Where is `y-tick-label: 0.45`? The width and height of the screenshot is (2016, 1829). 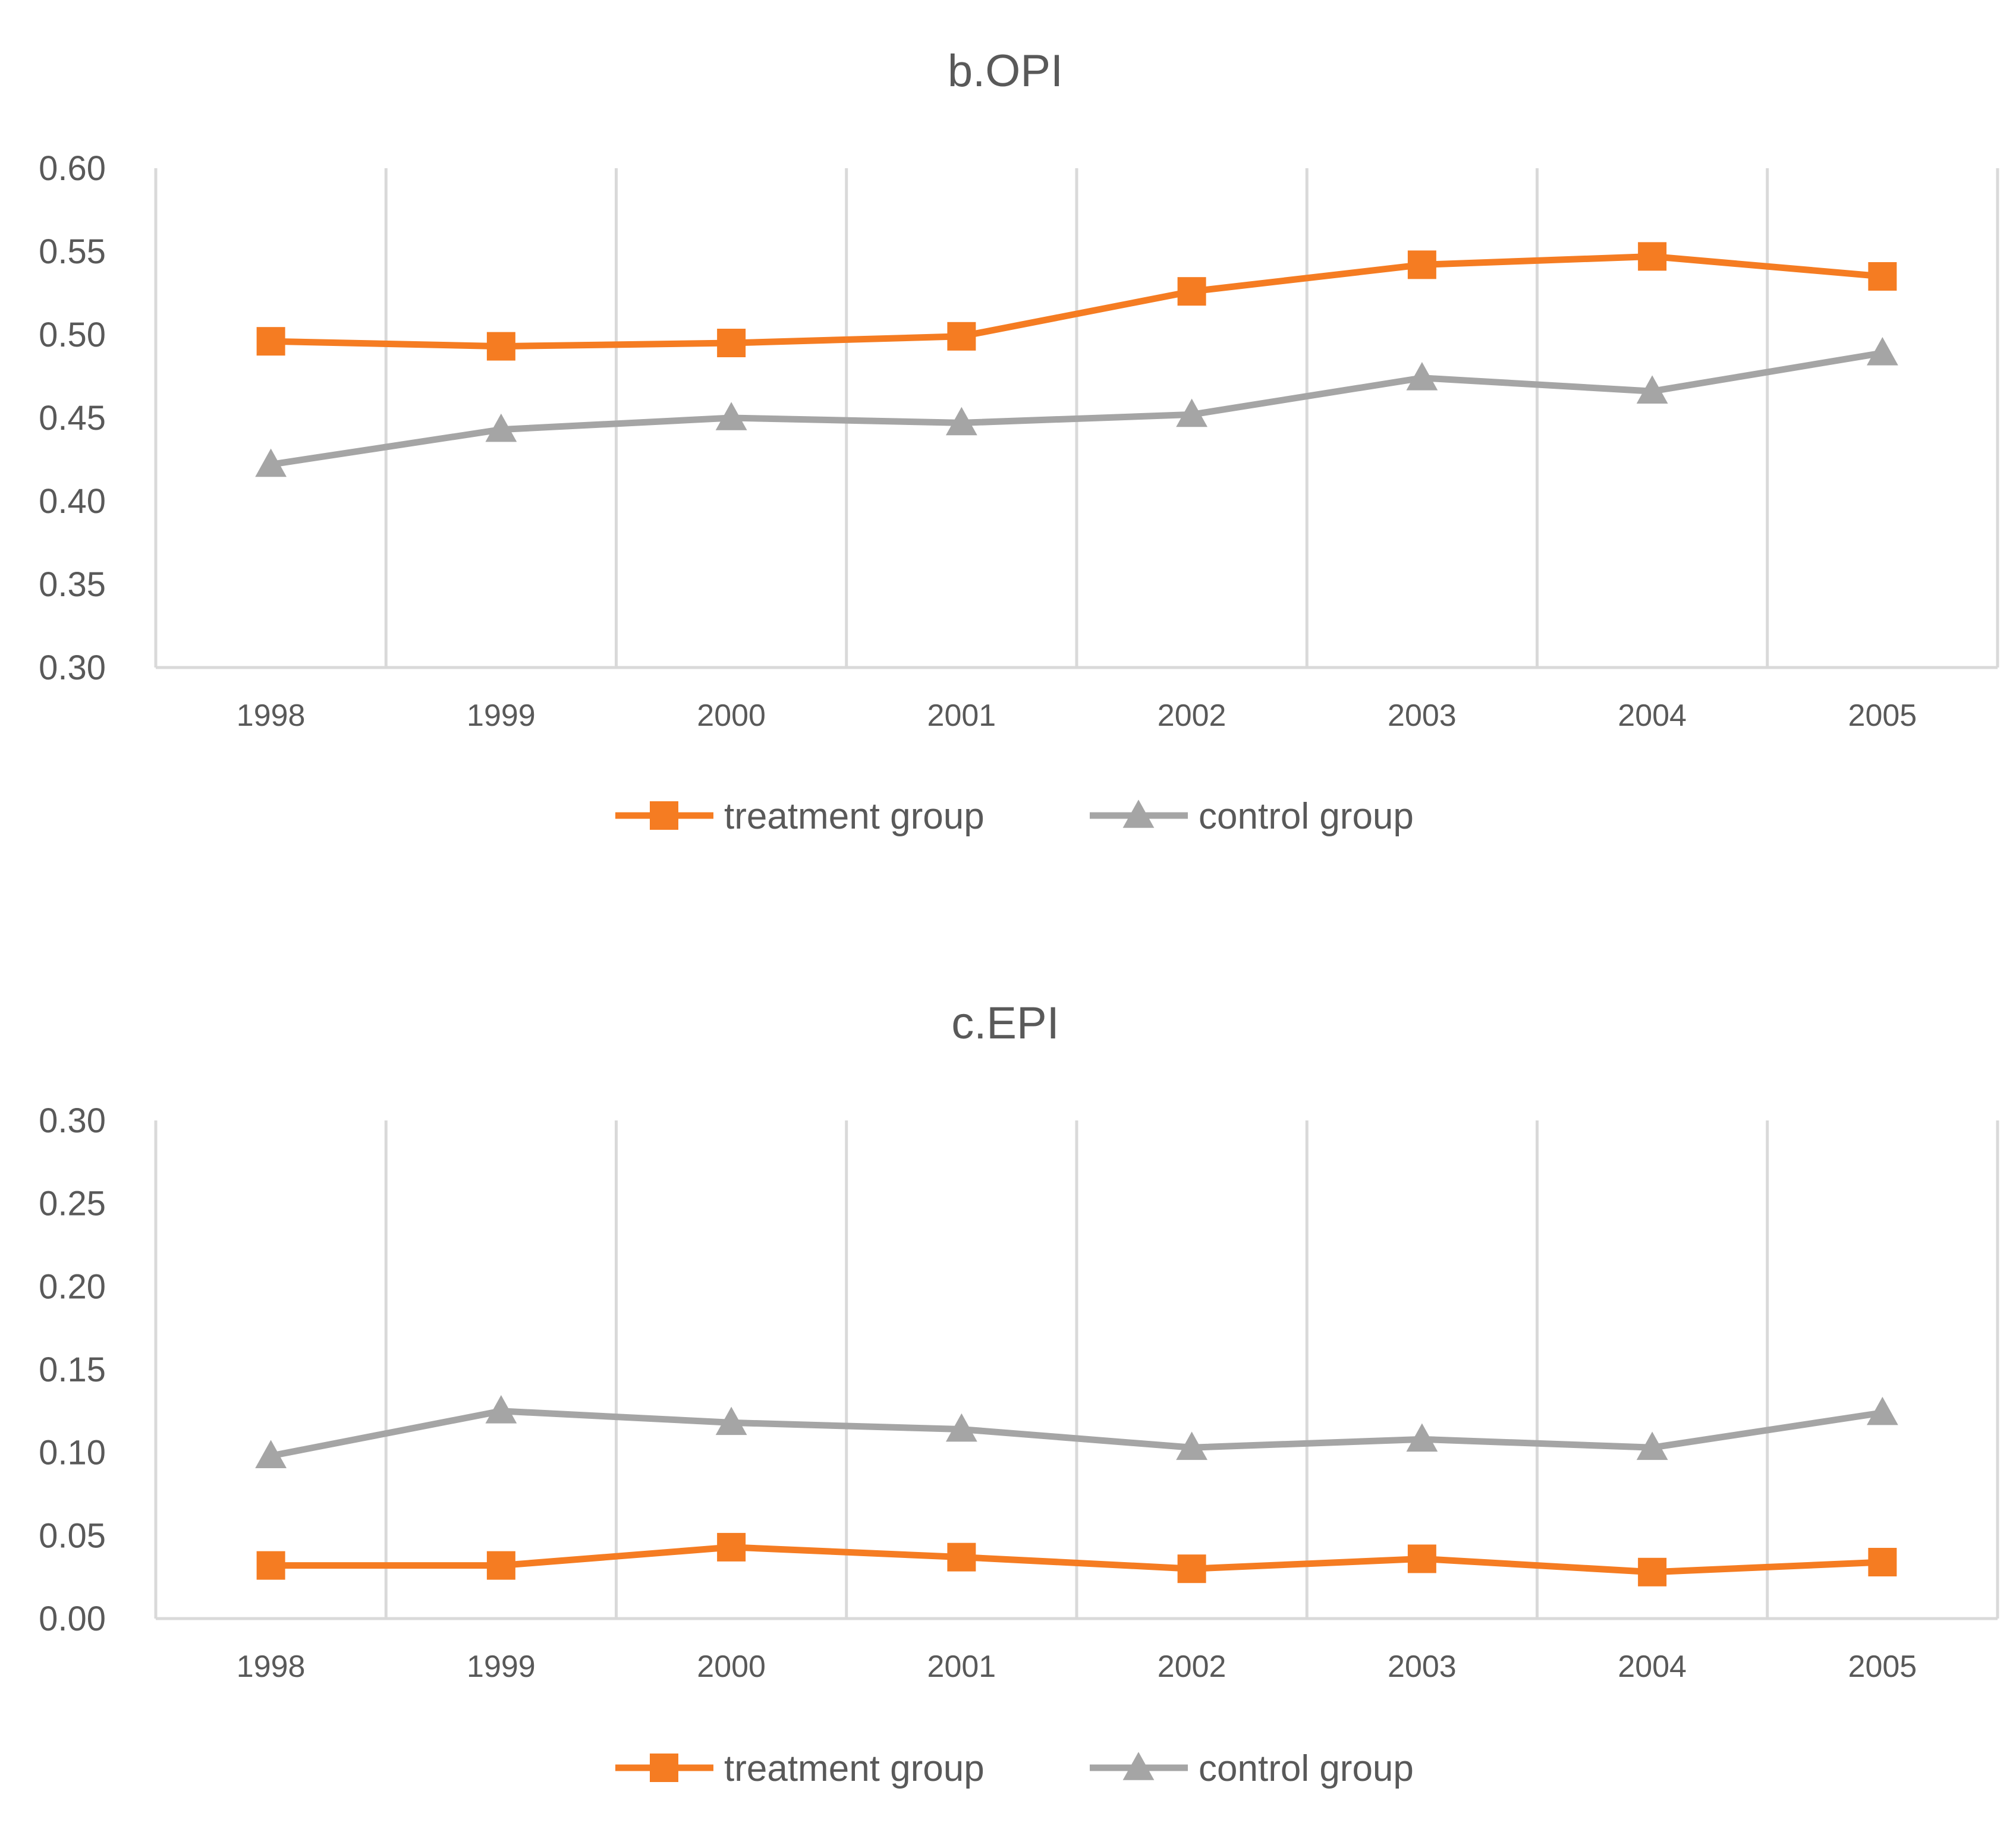 y-tick-label: 0.45 is located at coordinates (72, 418).